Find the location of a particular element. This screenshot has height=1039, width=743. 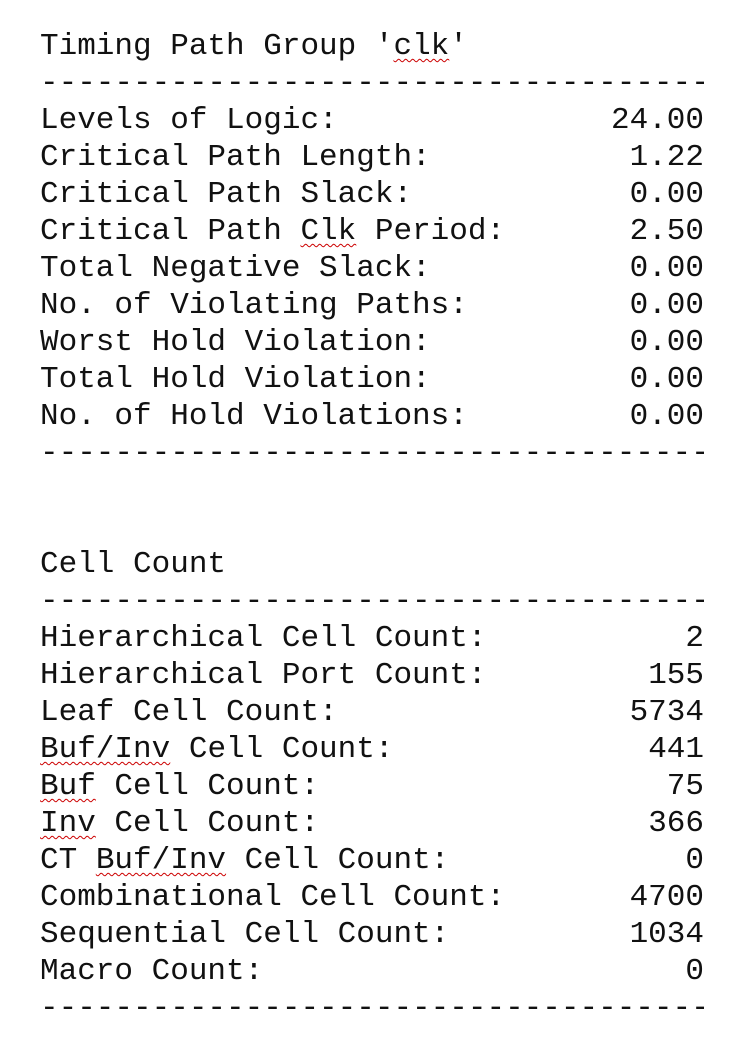

cell-label: Buf Cell Count: is located at coordinates (179, 786).